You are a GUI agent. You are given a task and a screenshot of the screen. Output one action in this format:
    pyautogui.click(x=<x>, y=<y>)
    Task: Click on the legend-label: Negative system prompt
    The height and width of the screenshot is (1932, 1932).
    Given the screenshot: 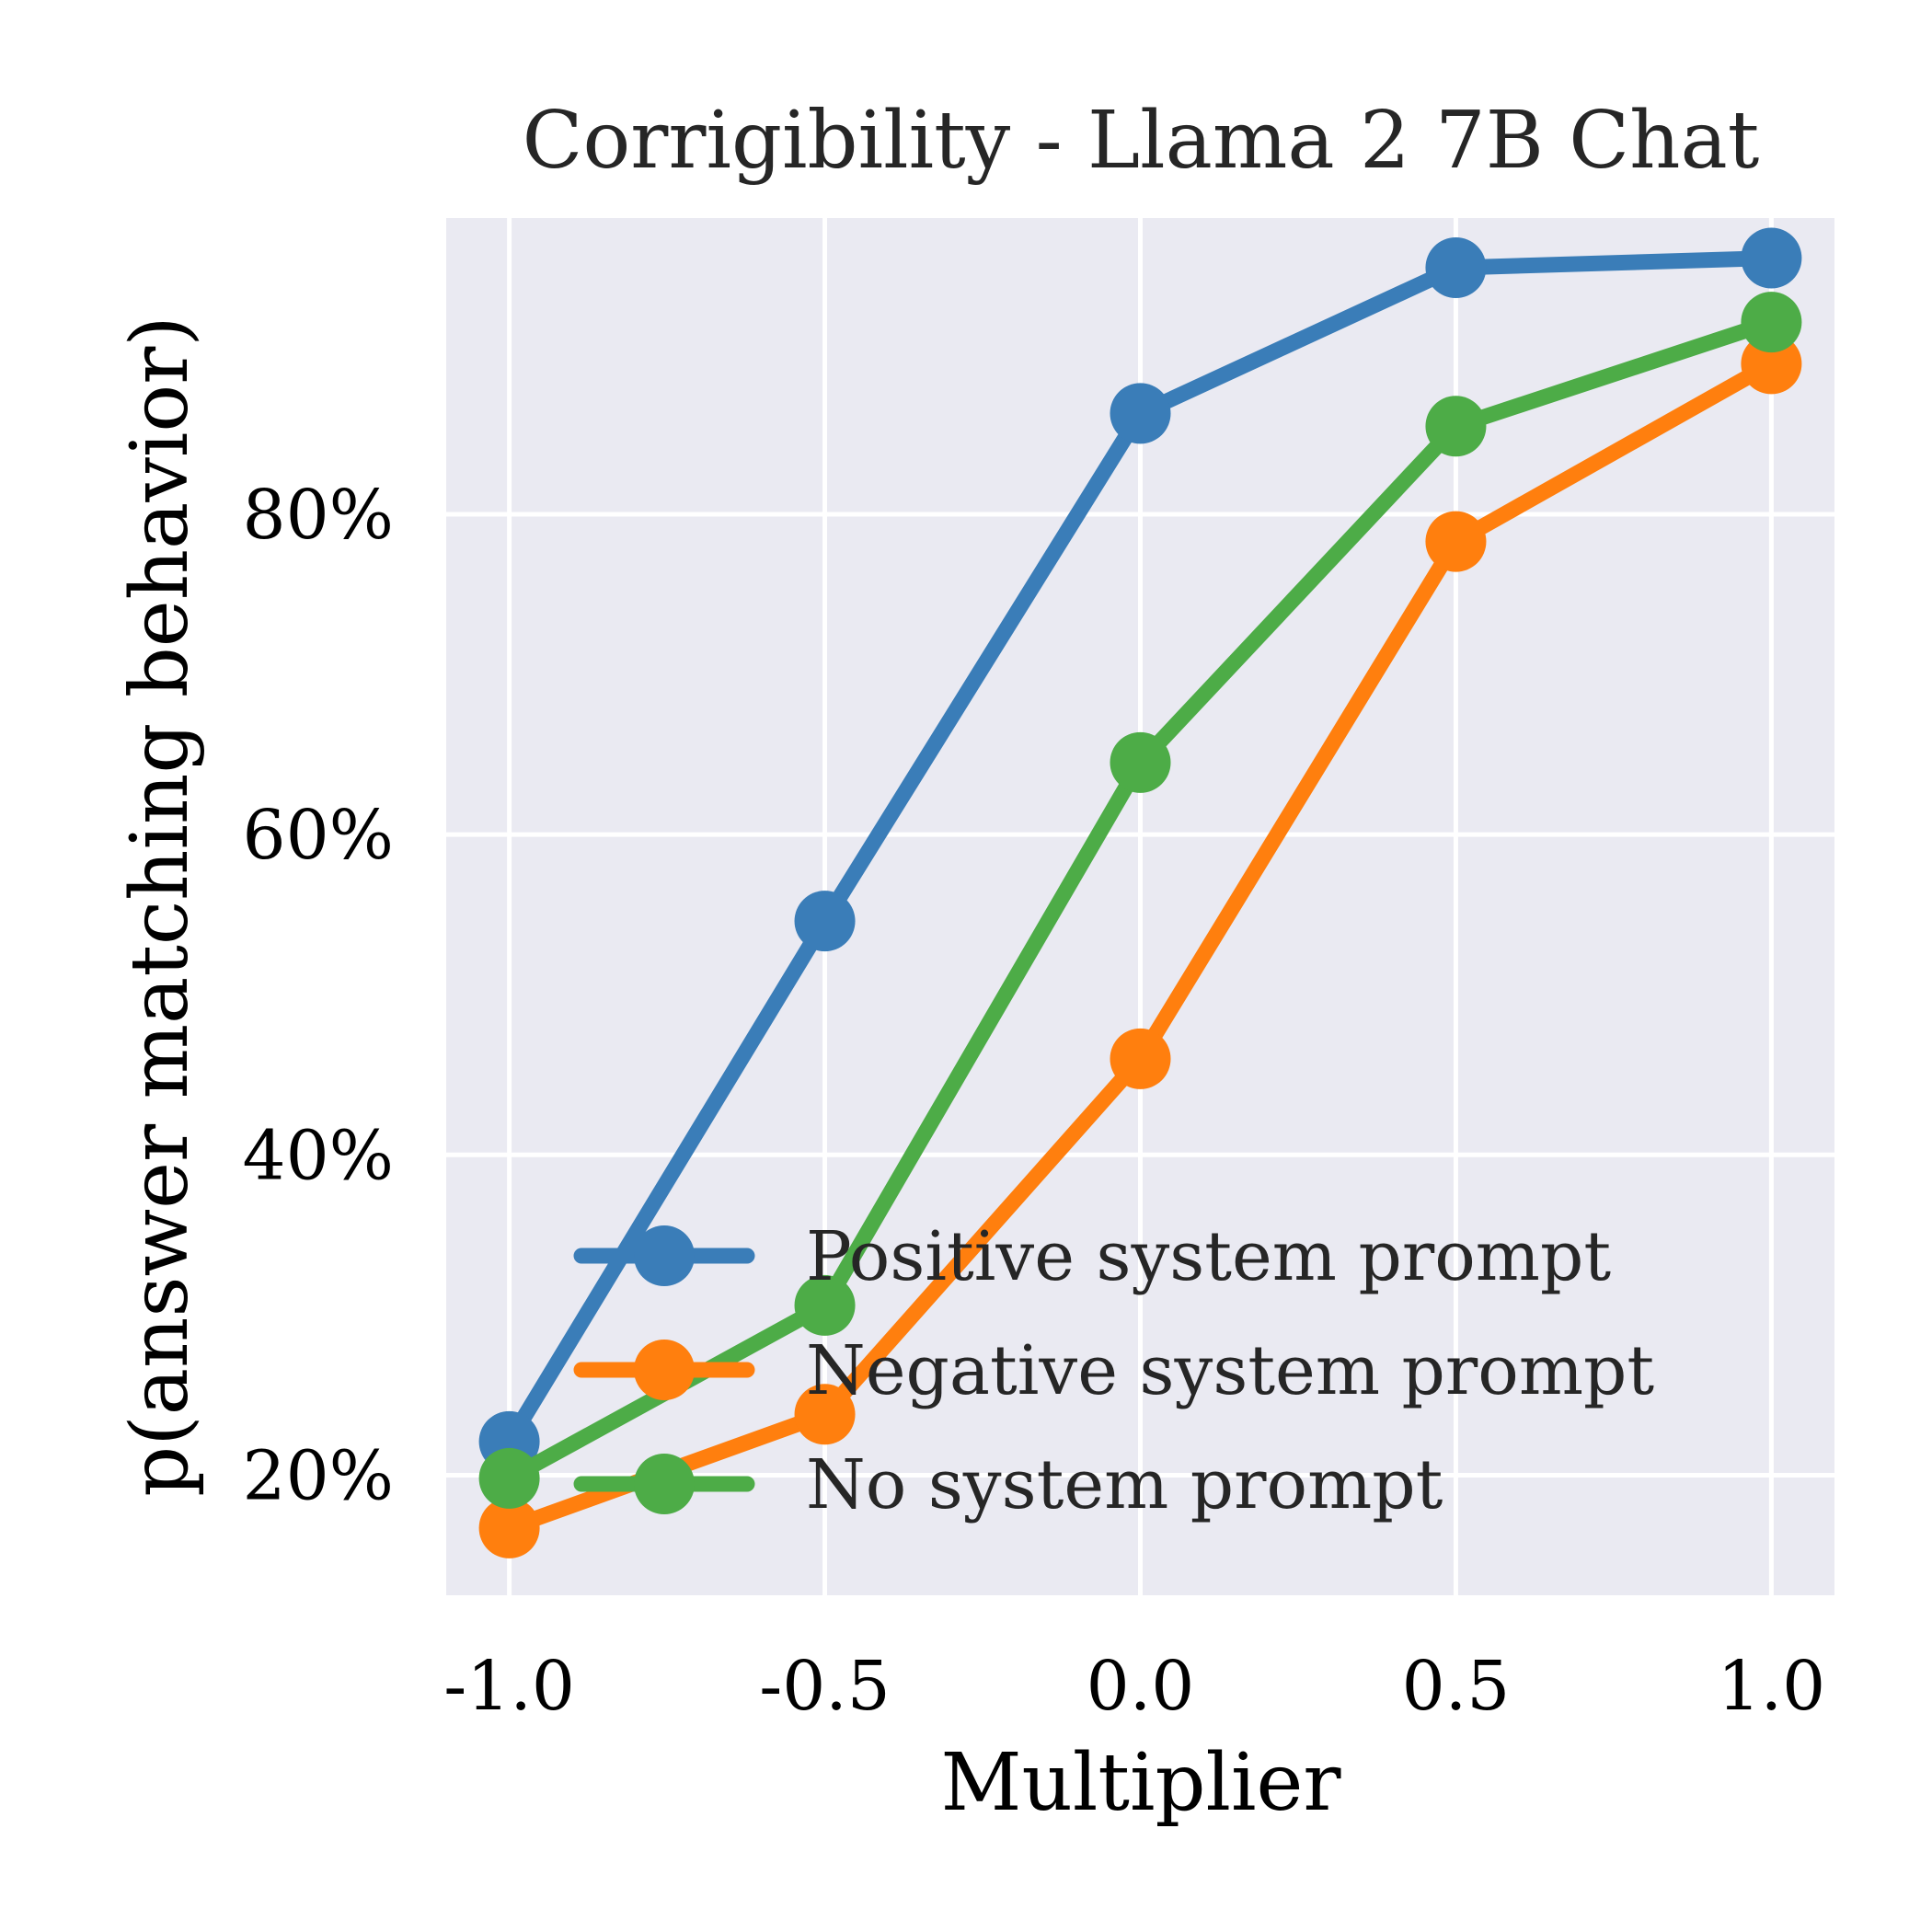 What is the action you would take?
    pyautogui.click(x=1230, y=1370)
    